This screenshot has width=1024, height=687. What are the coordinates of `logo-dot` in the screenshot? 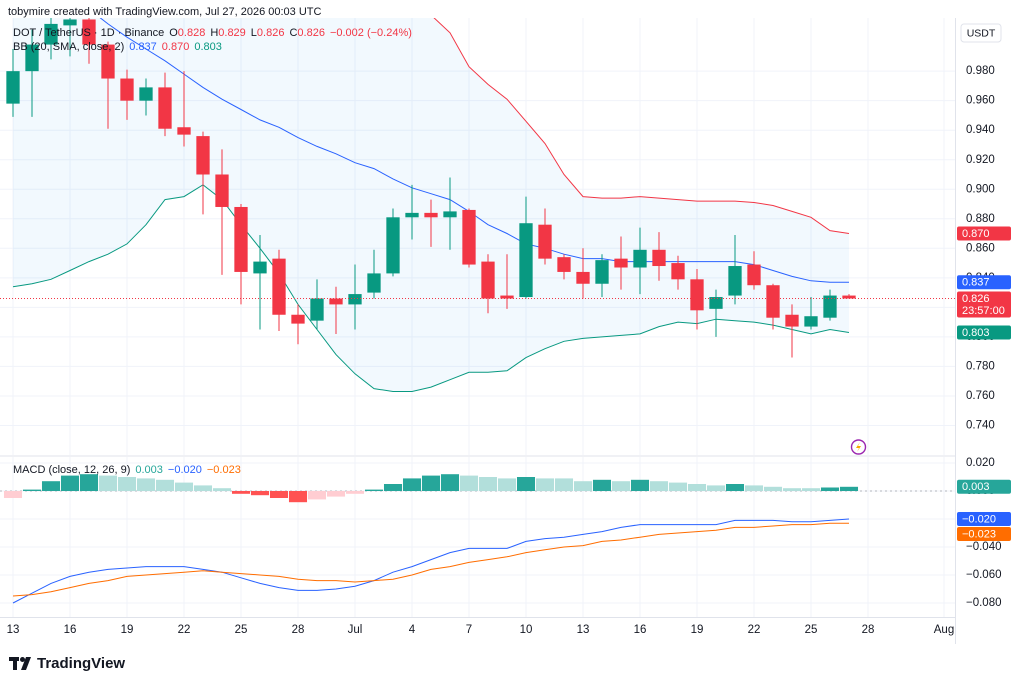 It's located at (22, 659).